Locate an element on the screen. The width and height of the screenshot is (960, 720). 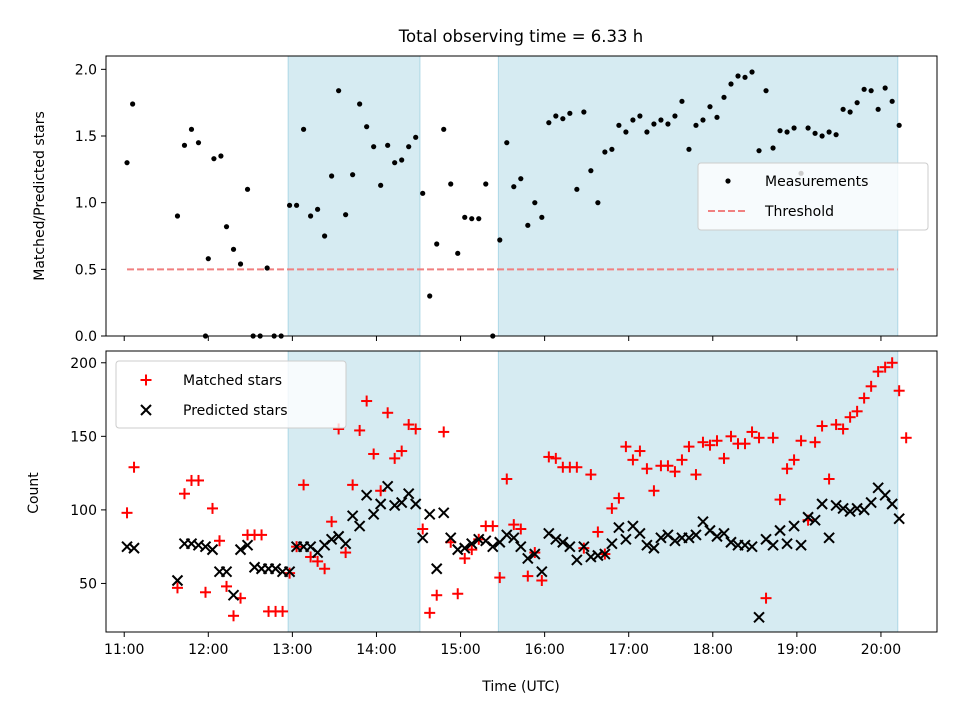
top-panel-x-ticks is located at coordinates (502, 338).